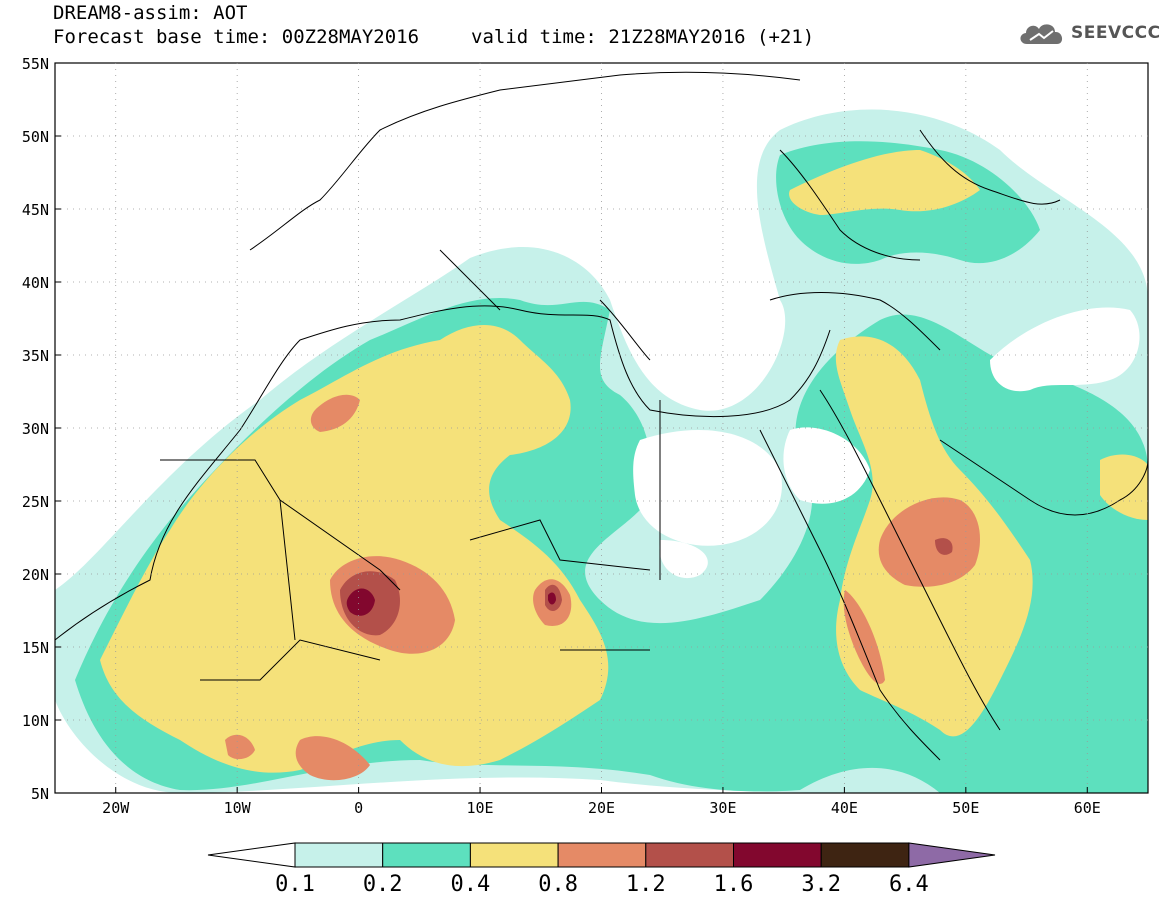 This screenshot has height=905, width=1165. I want to click on valid-time: valid time: 21Z28MAY2016 (+21), so click(643, 37).